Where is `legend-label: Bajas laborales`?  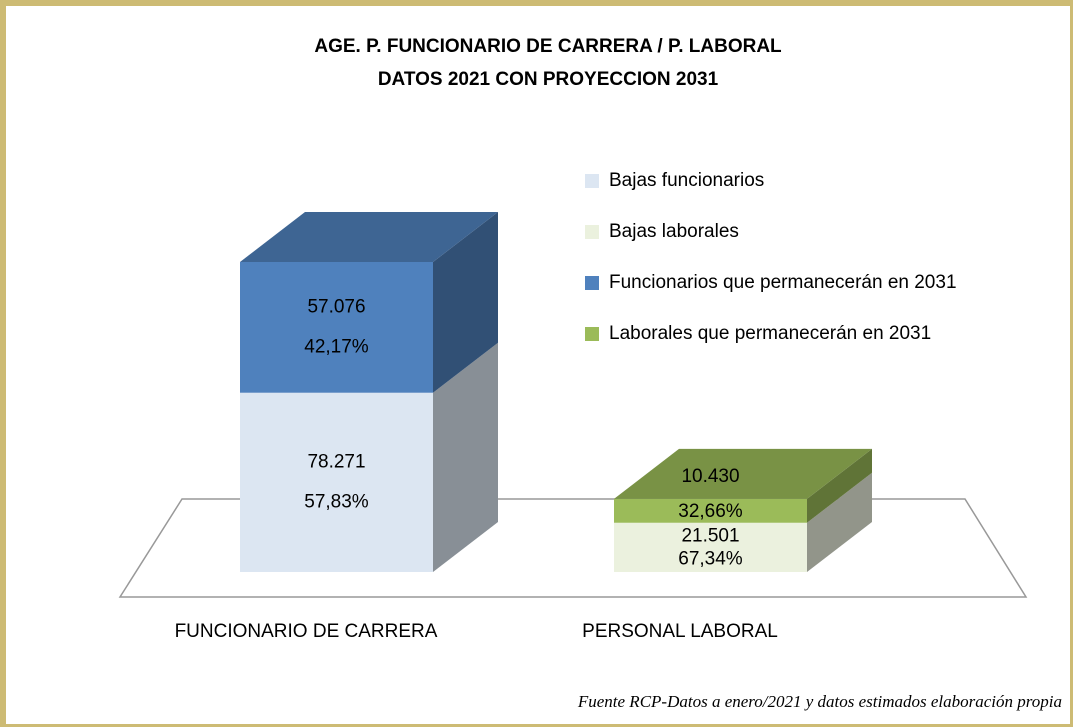 legend-label: Bajas laborales is located at coordinates (674, 231).